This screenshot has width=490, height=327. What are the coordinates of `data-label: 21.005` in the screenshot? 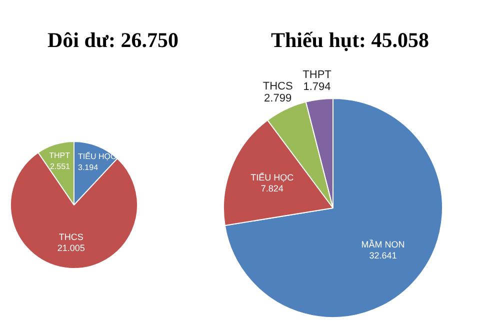 It's located at (71, 247).